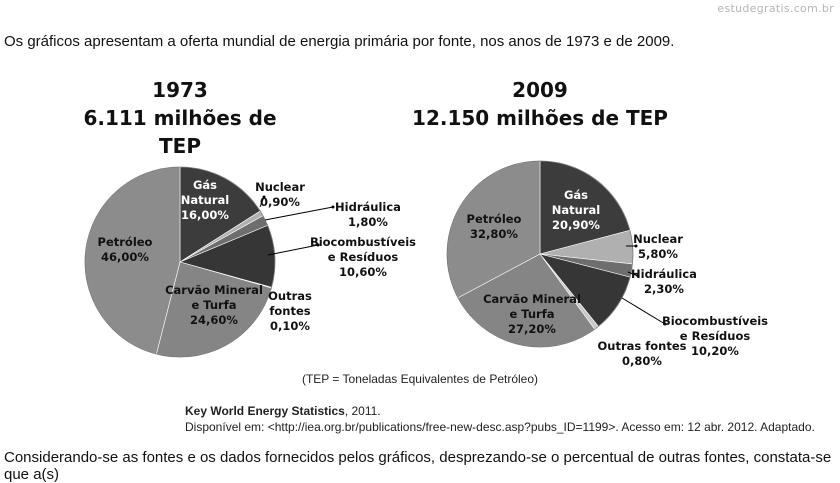  Describe the element at coordinates (665, 324) in the screenshot. I see `leader-dot-2009-bio` at that location.